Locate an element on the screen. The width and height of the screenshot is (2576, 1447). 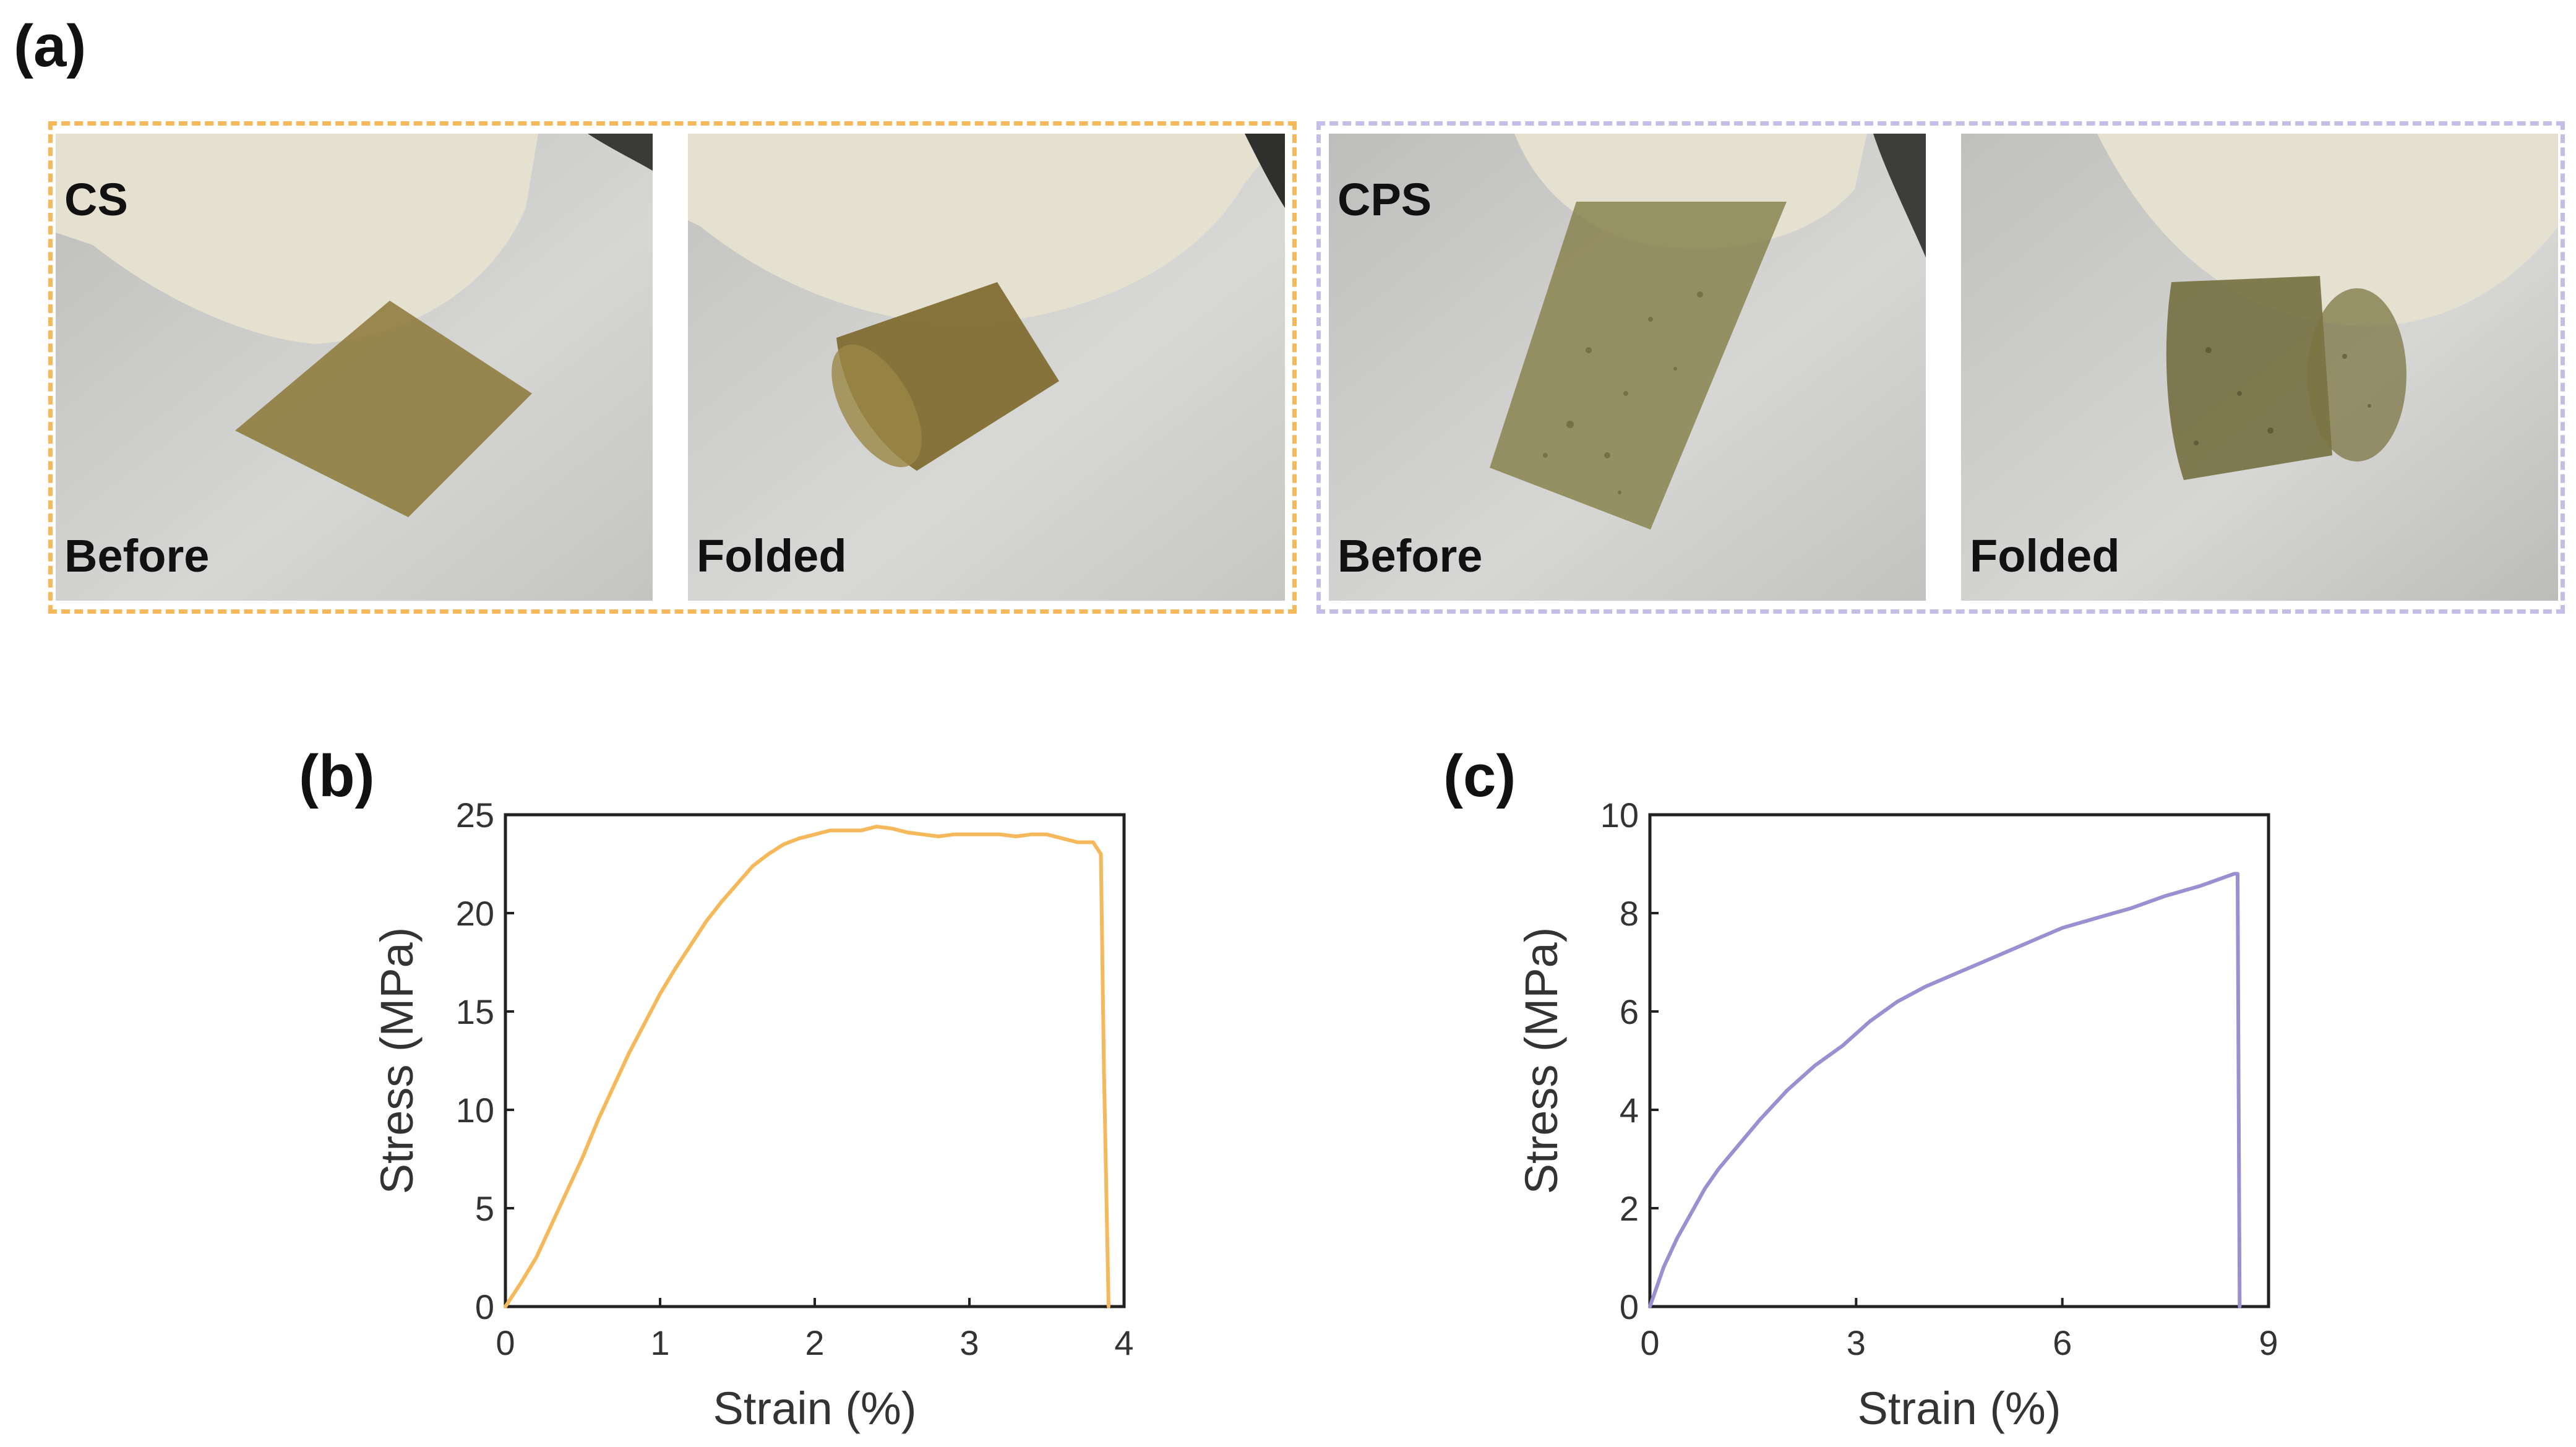
photo-cps-folded-image is located at coordinates (2259, 368).